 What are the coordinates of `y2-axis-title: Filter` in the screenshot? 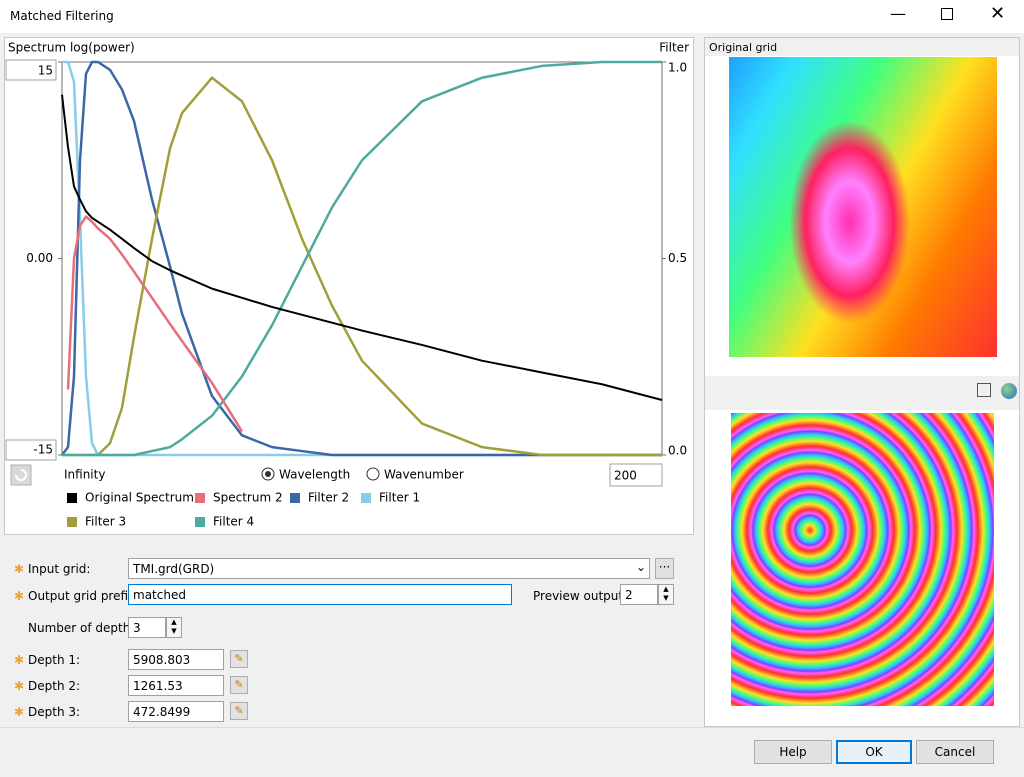 It's located at (674, 48).